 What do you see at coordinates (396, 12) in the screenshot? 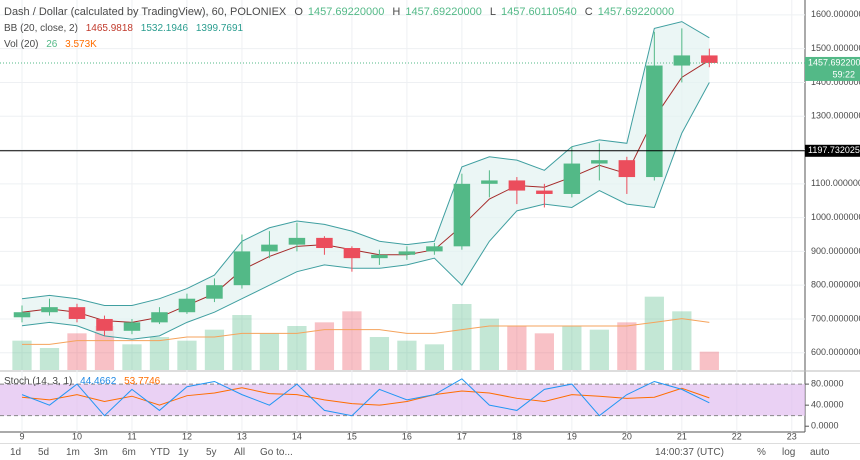
I see `legend-label: H` at bounding box center [396, 12].